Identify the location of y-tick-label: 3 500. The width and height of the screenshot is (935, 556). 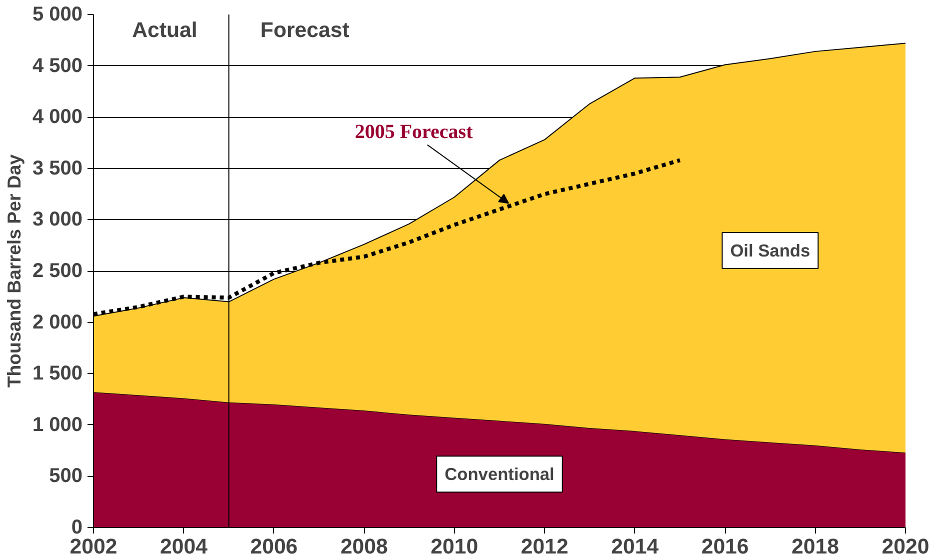
(57, 168).